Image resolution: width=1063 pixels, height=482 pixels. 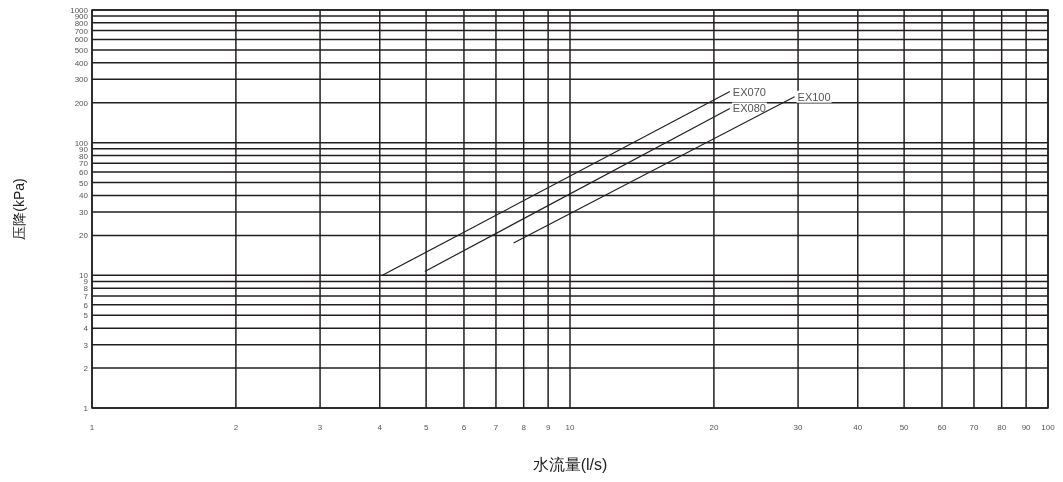 What do you see at coordinates (84, 173) in the screenshot?
I see `y-tick-label: 60` at bounding box center [84, 173].